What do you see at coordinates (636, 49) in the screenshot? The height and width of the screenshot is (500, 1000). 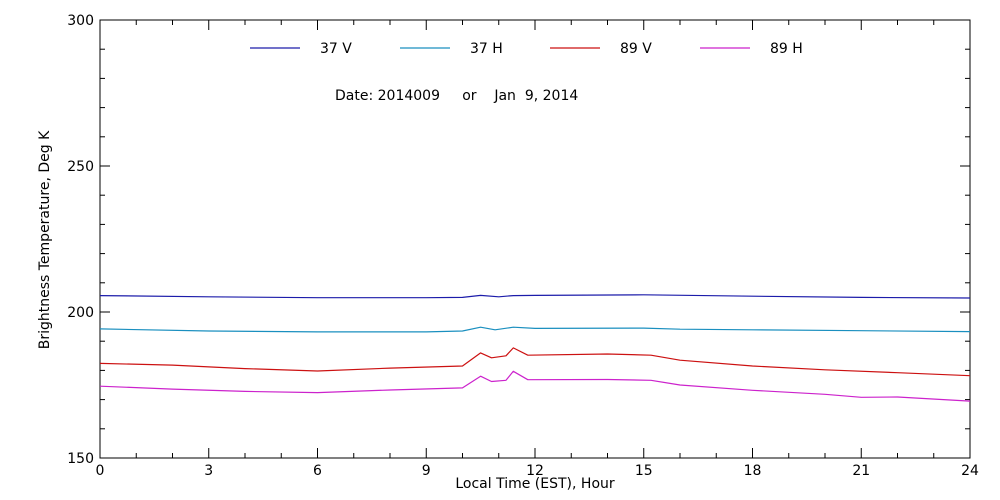 I see `legend-label: 89 V` at bounding box center [636, 49].